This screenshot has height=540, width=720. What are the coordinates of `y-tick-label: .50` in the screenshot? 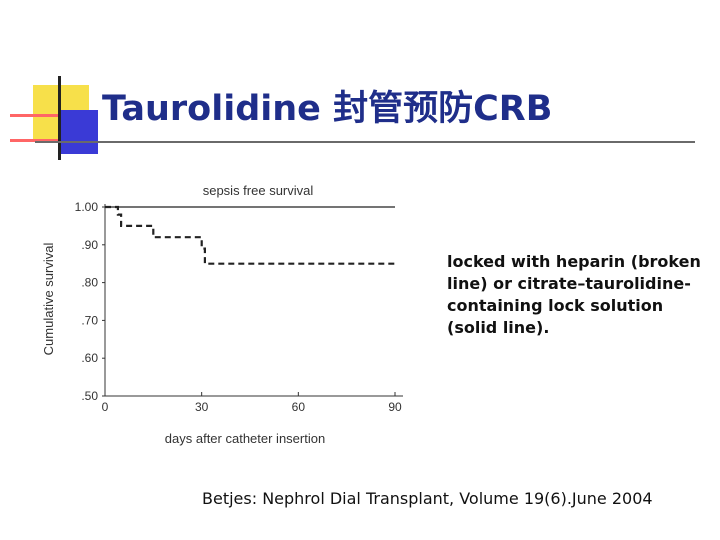 It's located at (89, 396).